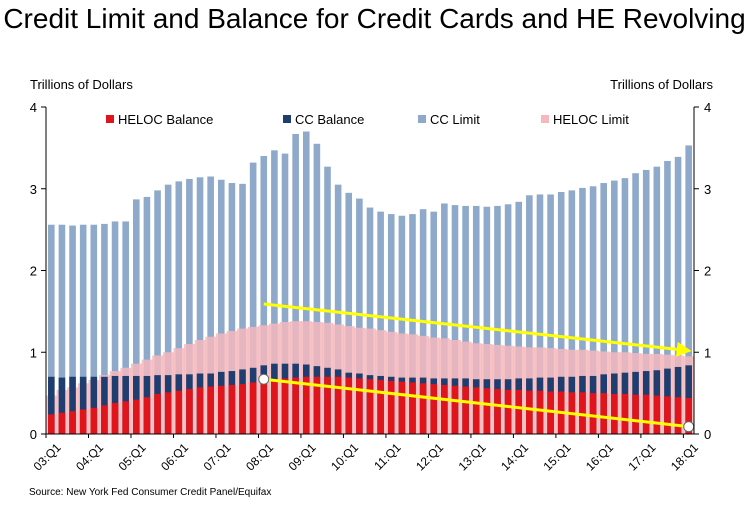  Describe the element at coordinates (514, 456) in the screenshot. I see `x-tick-label: 14:Q1` at that location.